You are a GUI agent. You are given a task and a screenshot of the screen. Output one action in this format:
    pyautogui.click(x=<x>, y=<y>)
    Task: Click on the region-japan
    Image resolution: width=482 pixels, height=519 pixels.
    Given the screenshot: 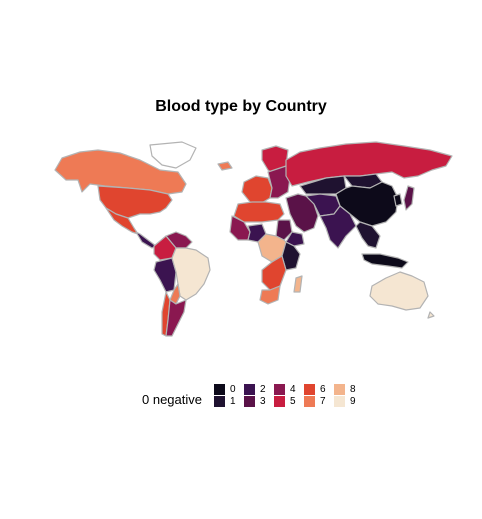 What is the action you would take?
    pyautogui.click(x=409, y=198)
    